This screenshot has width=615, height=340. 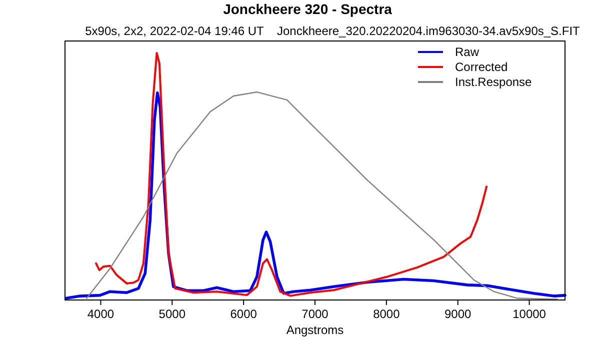 I want to click on chart-subtitle: 5x90s, 2x2, 2022-02-04 19:46 UT Jonckheere_320.20220204.im963030-34.av5x90s_S.FIT, so click(x=333, y=31).